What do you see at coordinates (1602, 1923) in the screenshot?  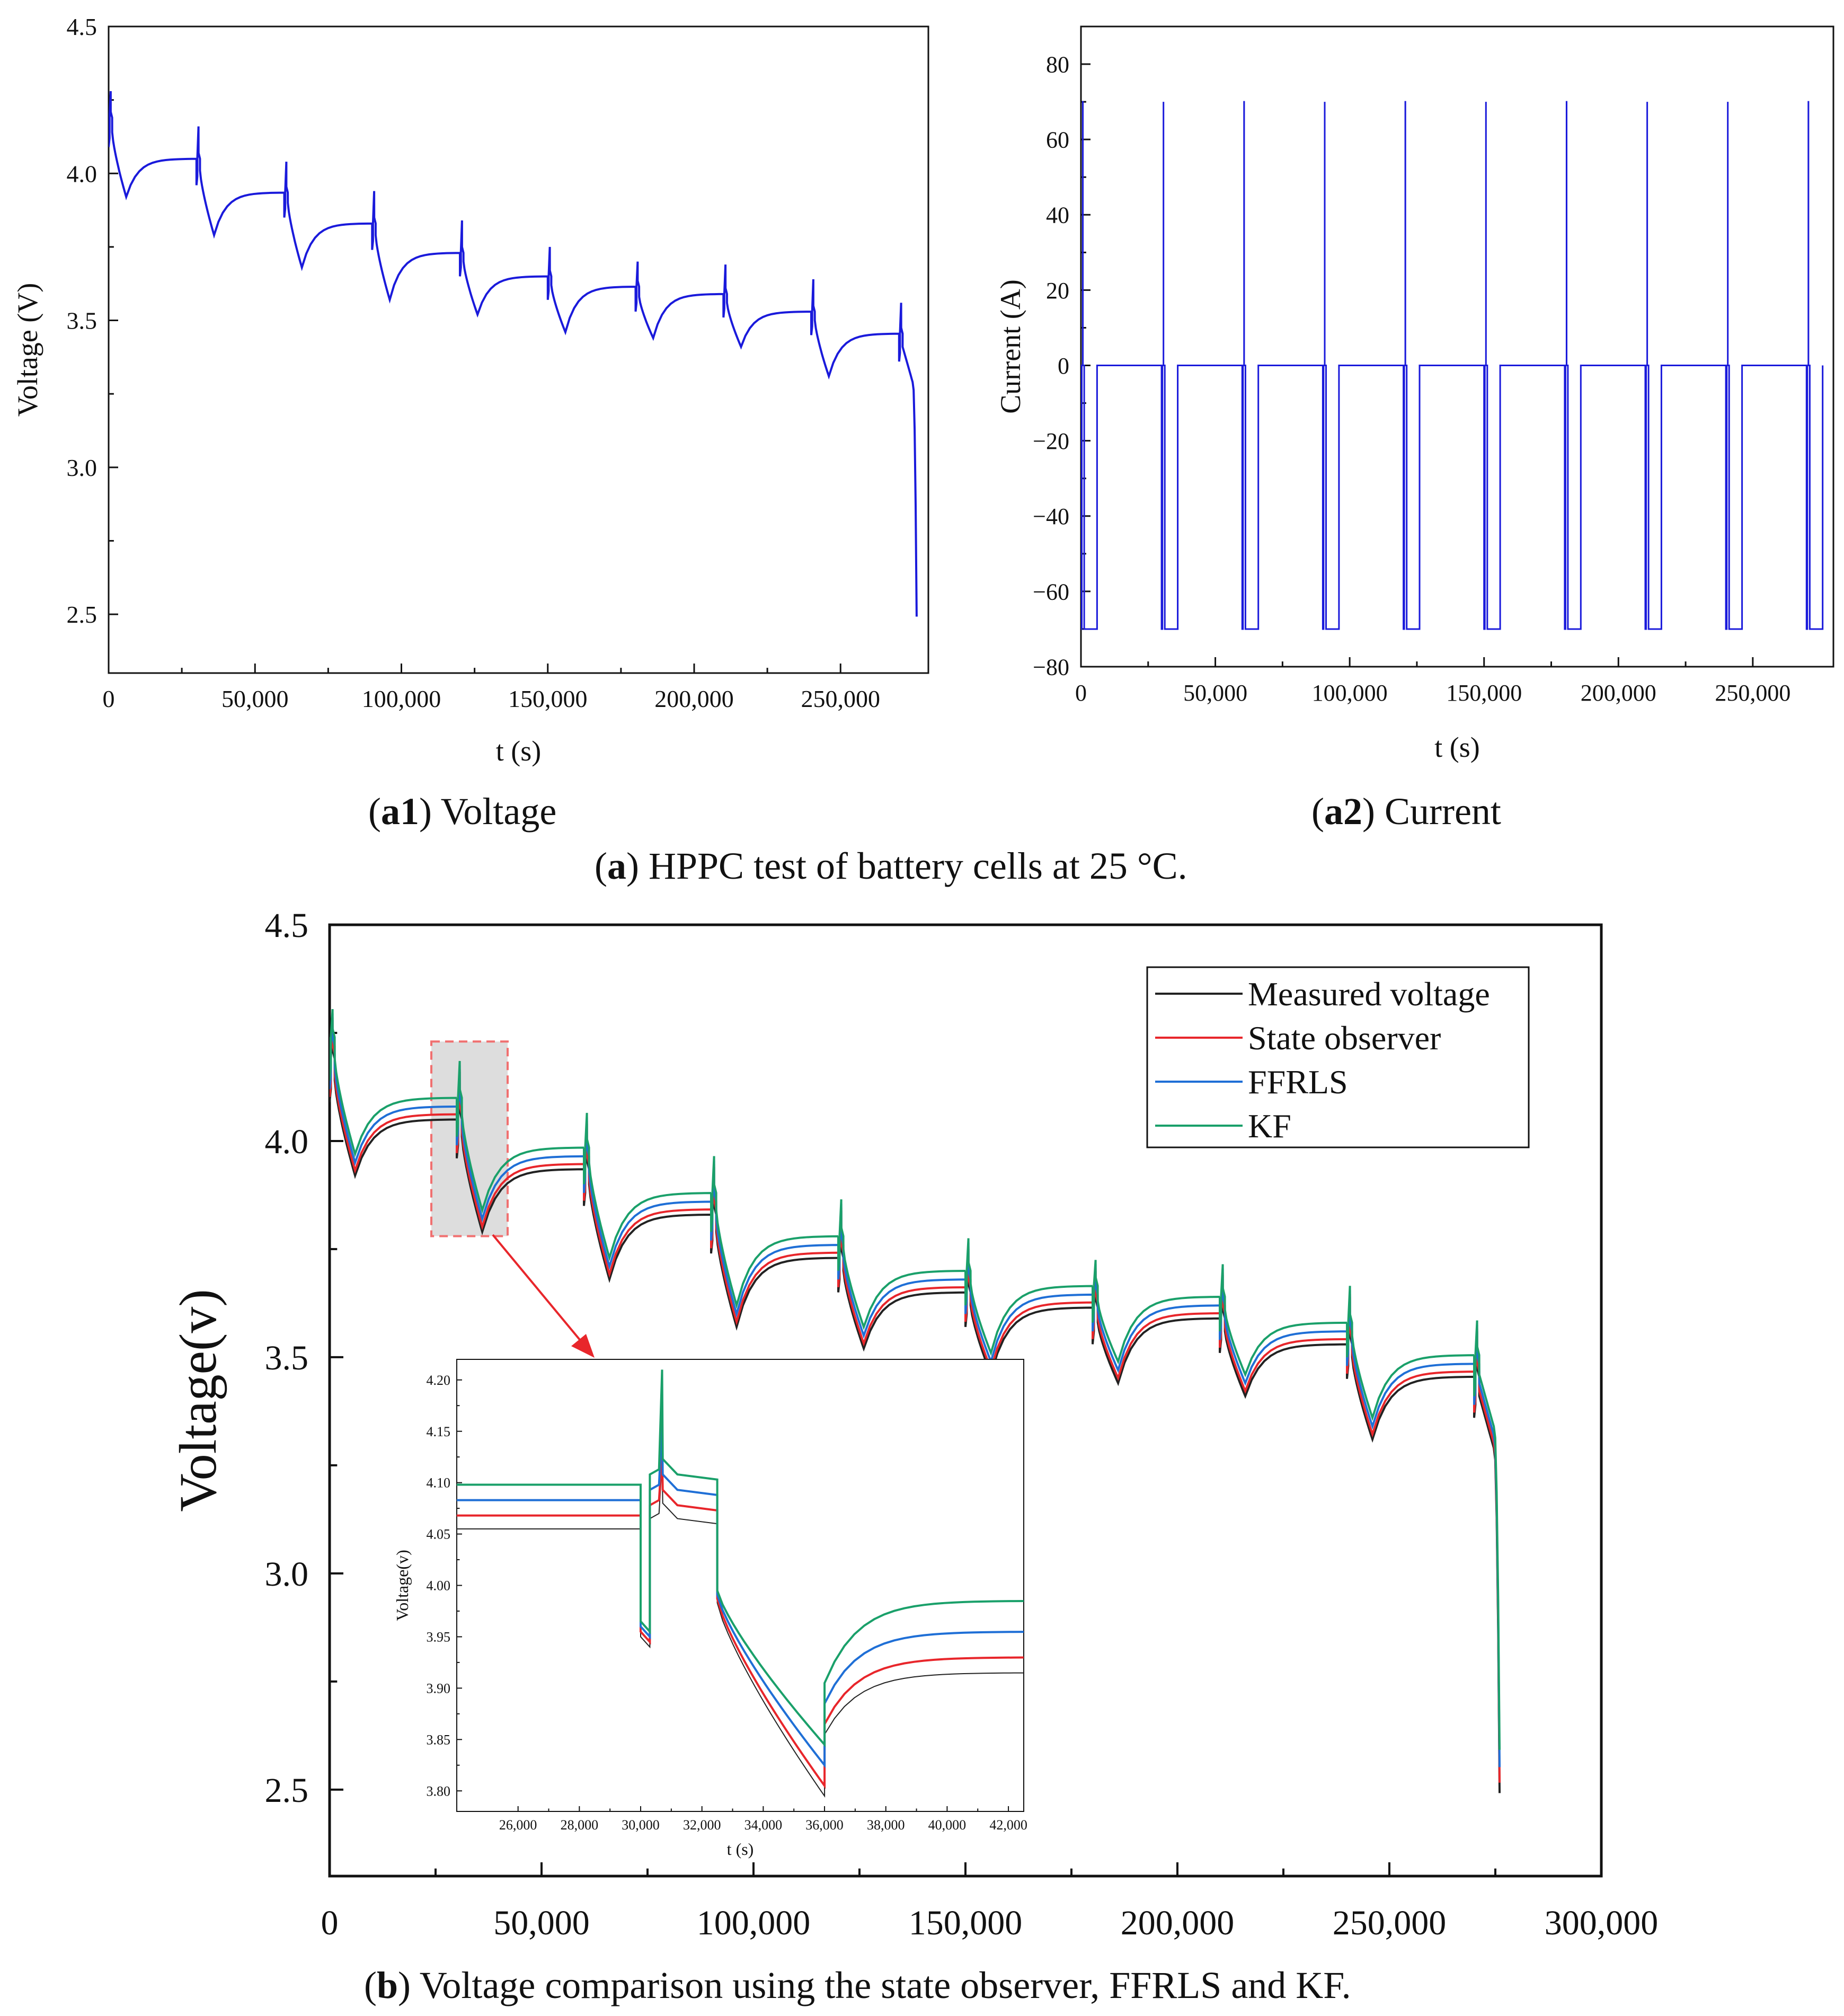 I see `b-x-tick-label: 300,000` at bounding box center [1602, 1923].